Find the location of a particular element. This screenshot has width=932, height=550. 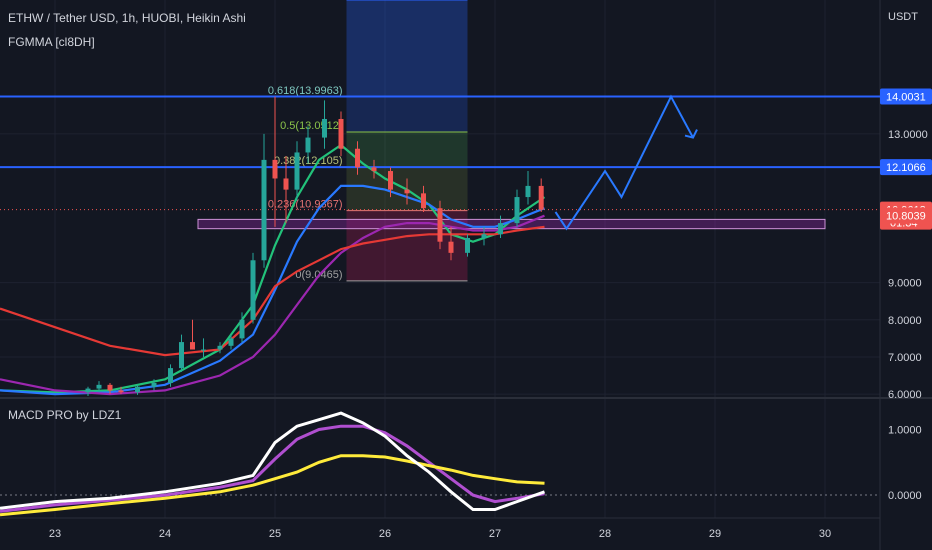

projection-path is located at coordinates (626, 162).